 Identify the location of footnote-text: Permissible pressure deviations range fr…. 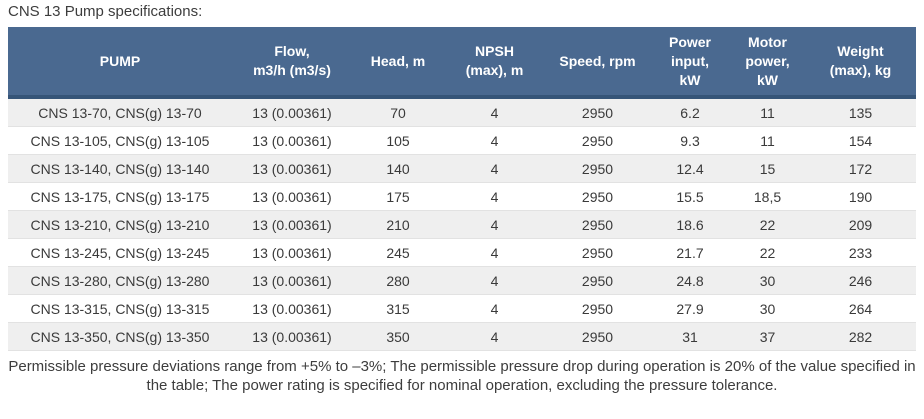
(462, 376).